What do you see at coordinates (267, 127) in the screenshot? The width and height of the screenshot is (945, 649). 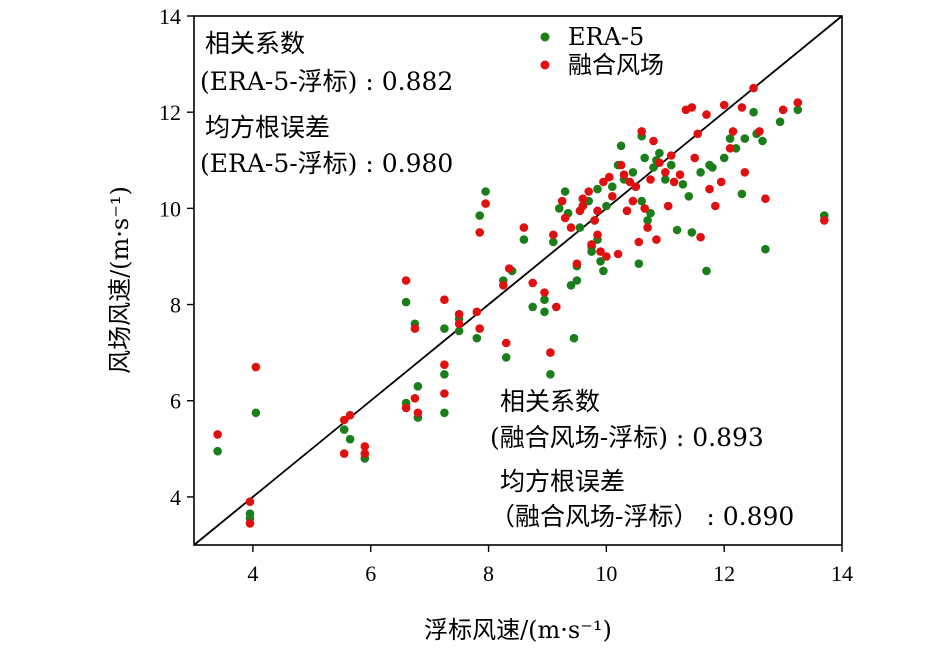 I see `era5-rmse-title: 均方根误差` at bounding box center [267, 127].